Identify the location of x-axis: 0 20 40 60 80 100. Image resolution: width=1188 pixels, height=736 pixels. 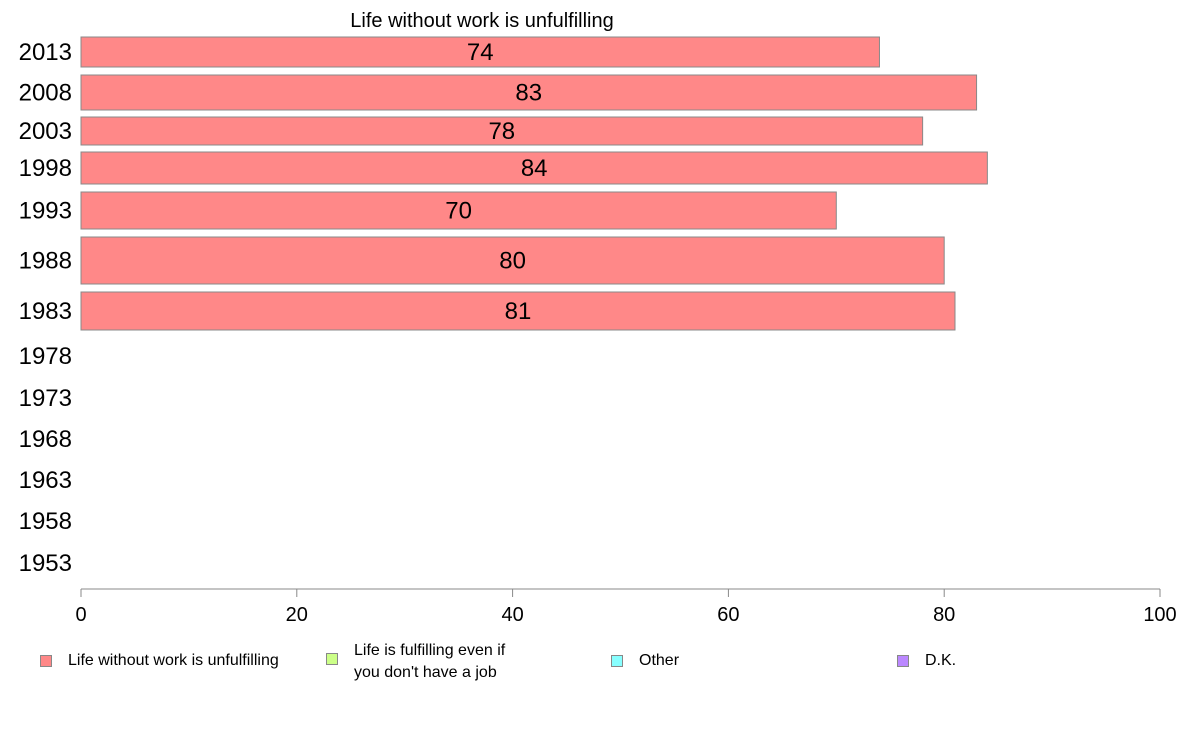
(626, 607).